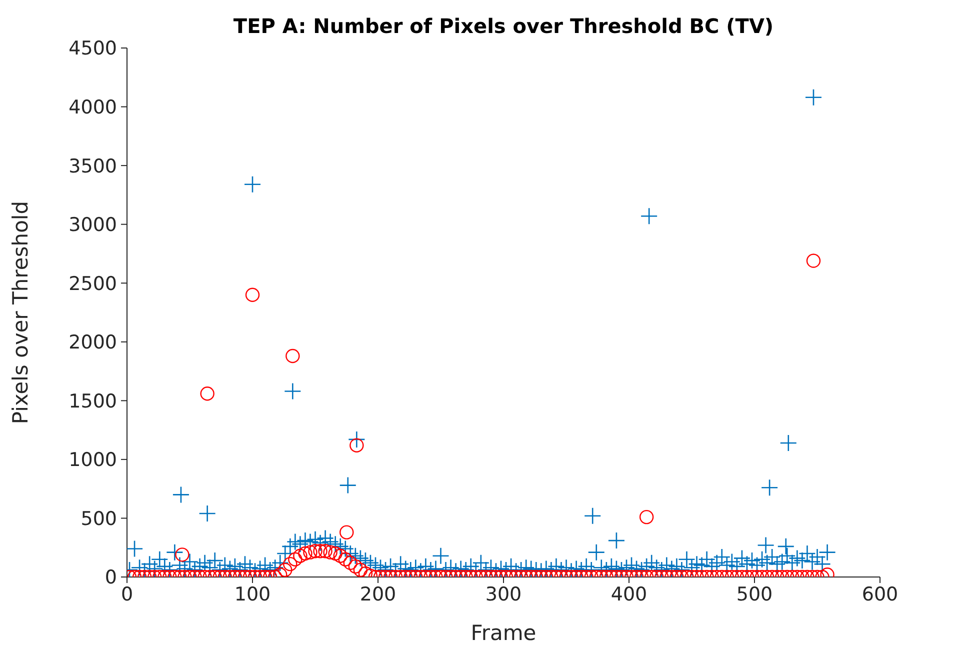 This screenshot has height=648, width=974. I want to click on y-tick-label: 0, so click(110, 577).